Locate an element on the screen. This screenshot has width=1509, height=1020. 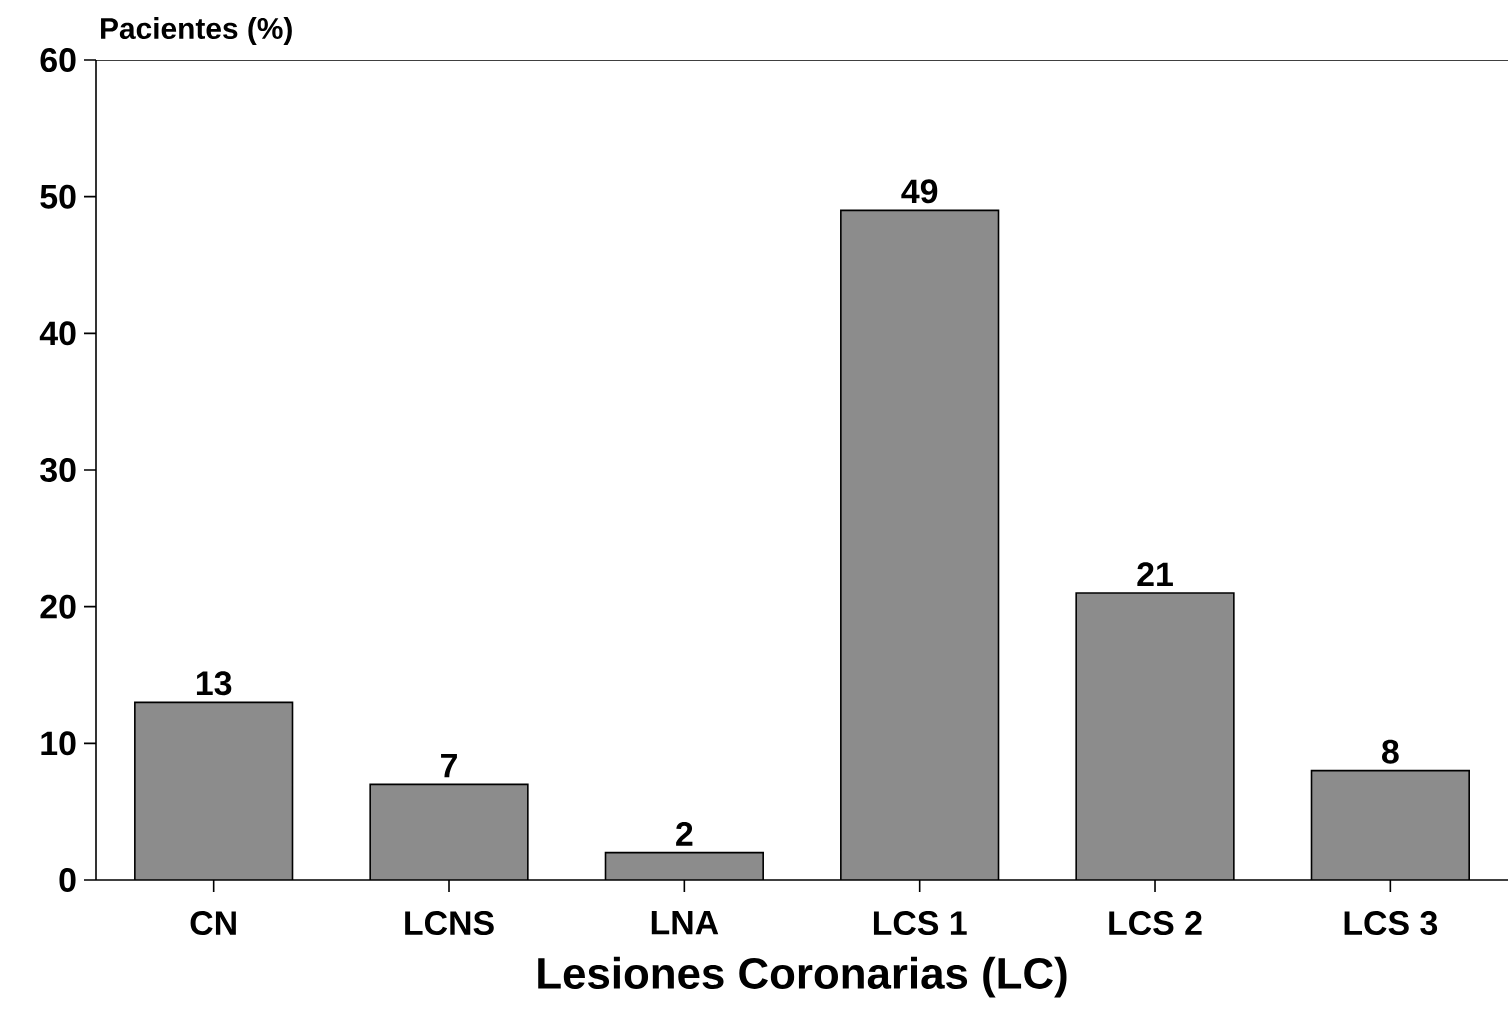
x-tick-label: LCNS is located at coordinates (449, 923).